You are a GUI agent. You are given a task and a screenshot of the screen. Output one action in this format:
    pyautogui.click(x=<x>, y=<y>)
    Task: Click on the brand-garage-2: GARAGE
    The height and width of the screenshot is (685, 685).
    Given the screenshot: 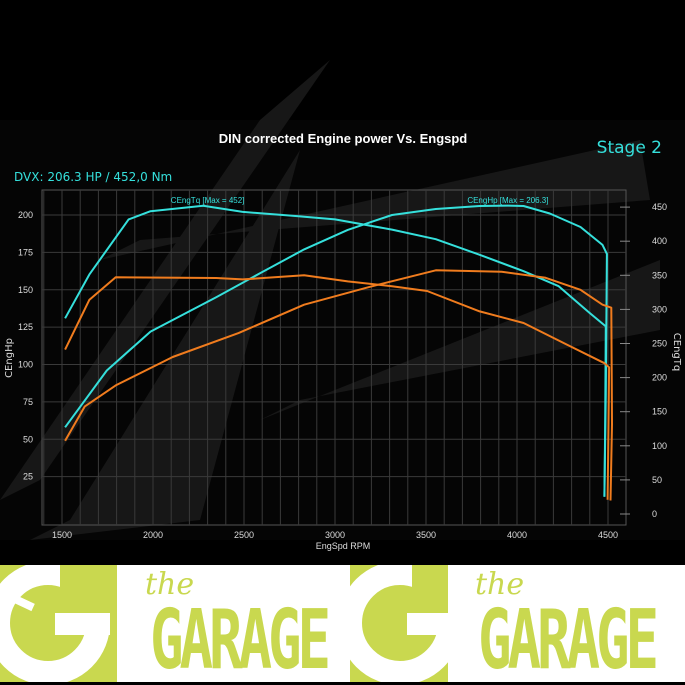 What is the action you would take?
    pyautogui.click(x=568, y=639)
    